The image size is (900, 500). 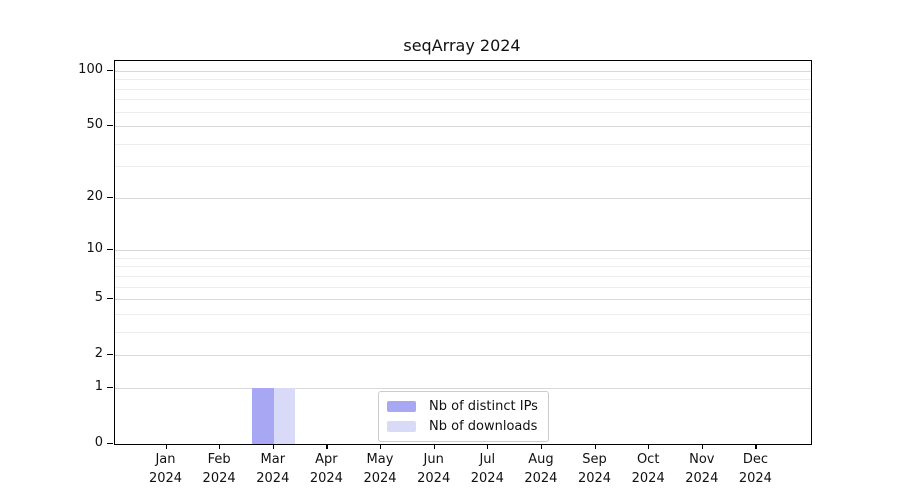 What do you see at coordinates (98, 442) in the screenshot?
I see `y-axis-tick-label: 0` at bounding box center [98, 442].